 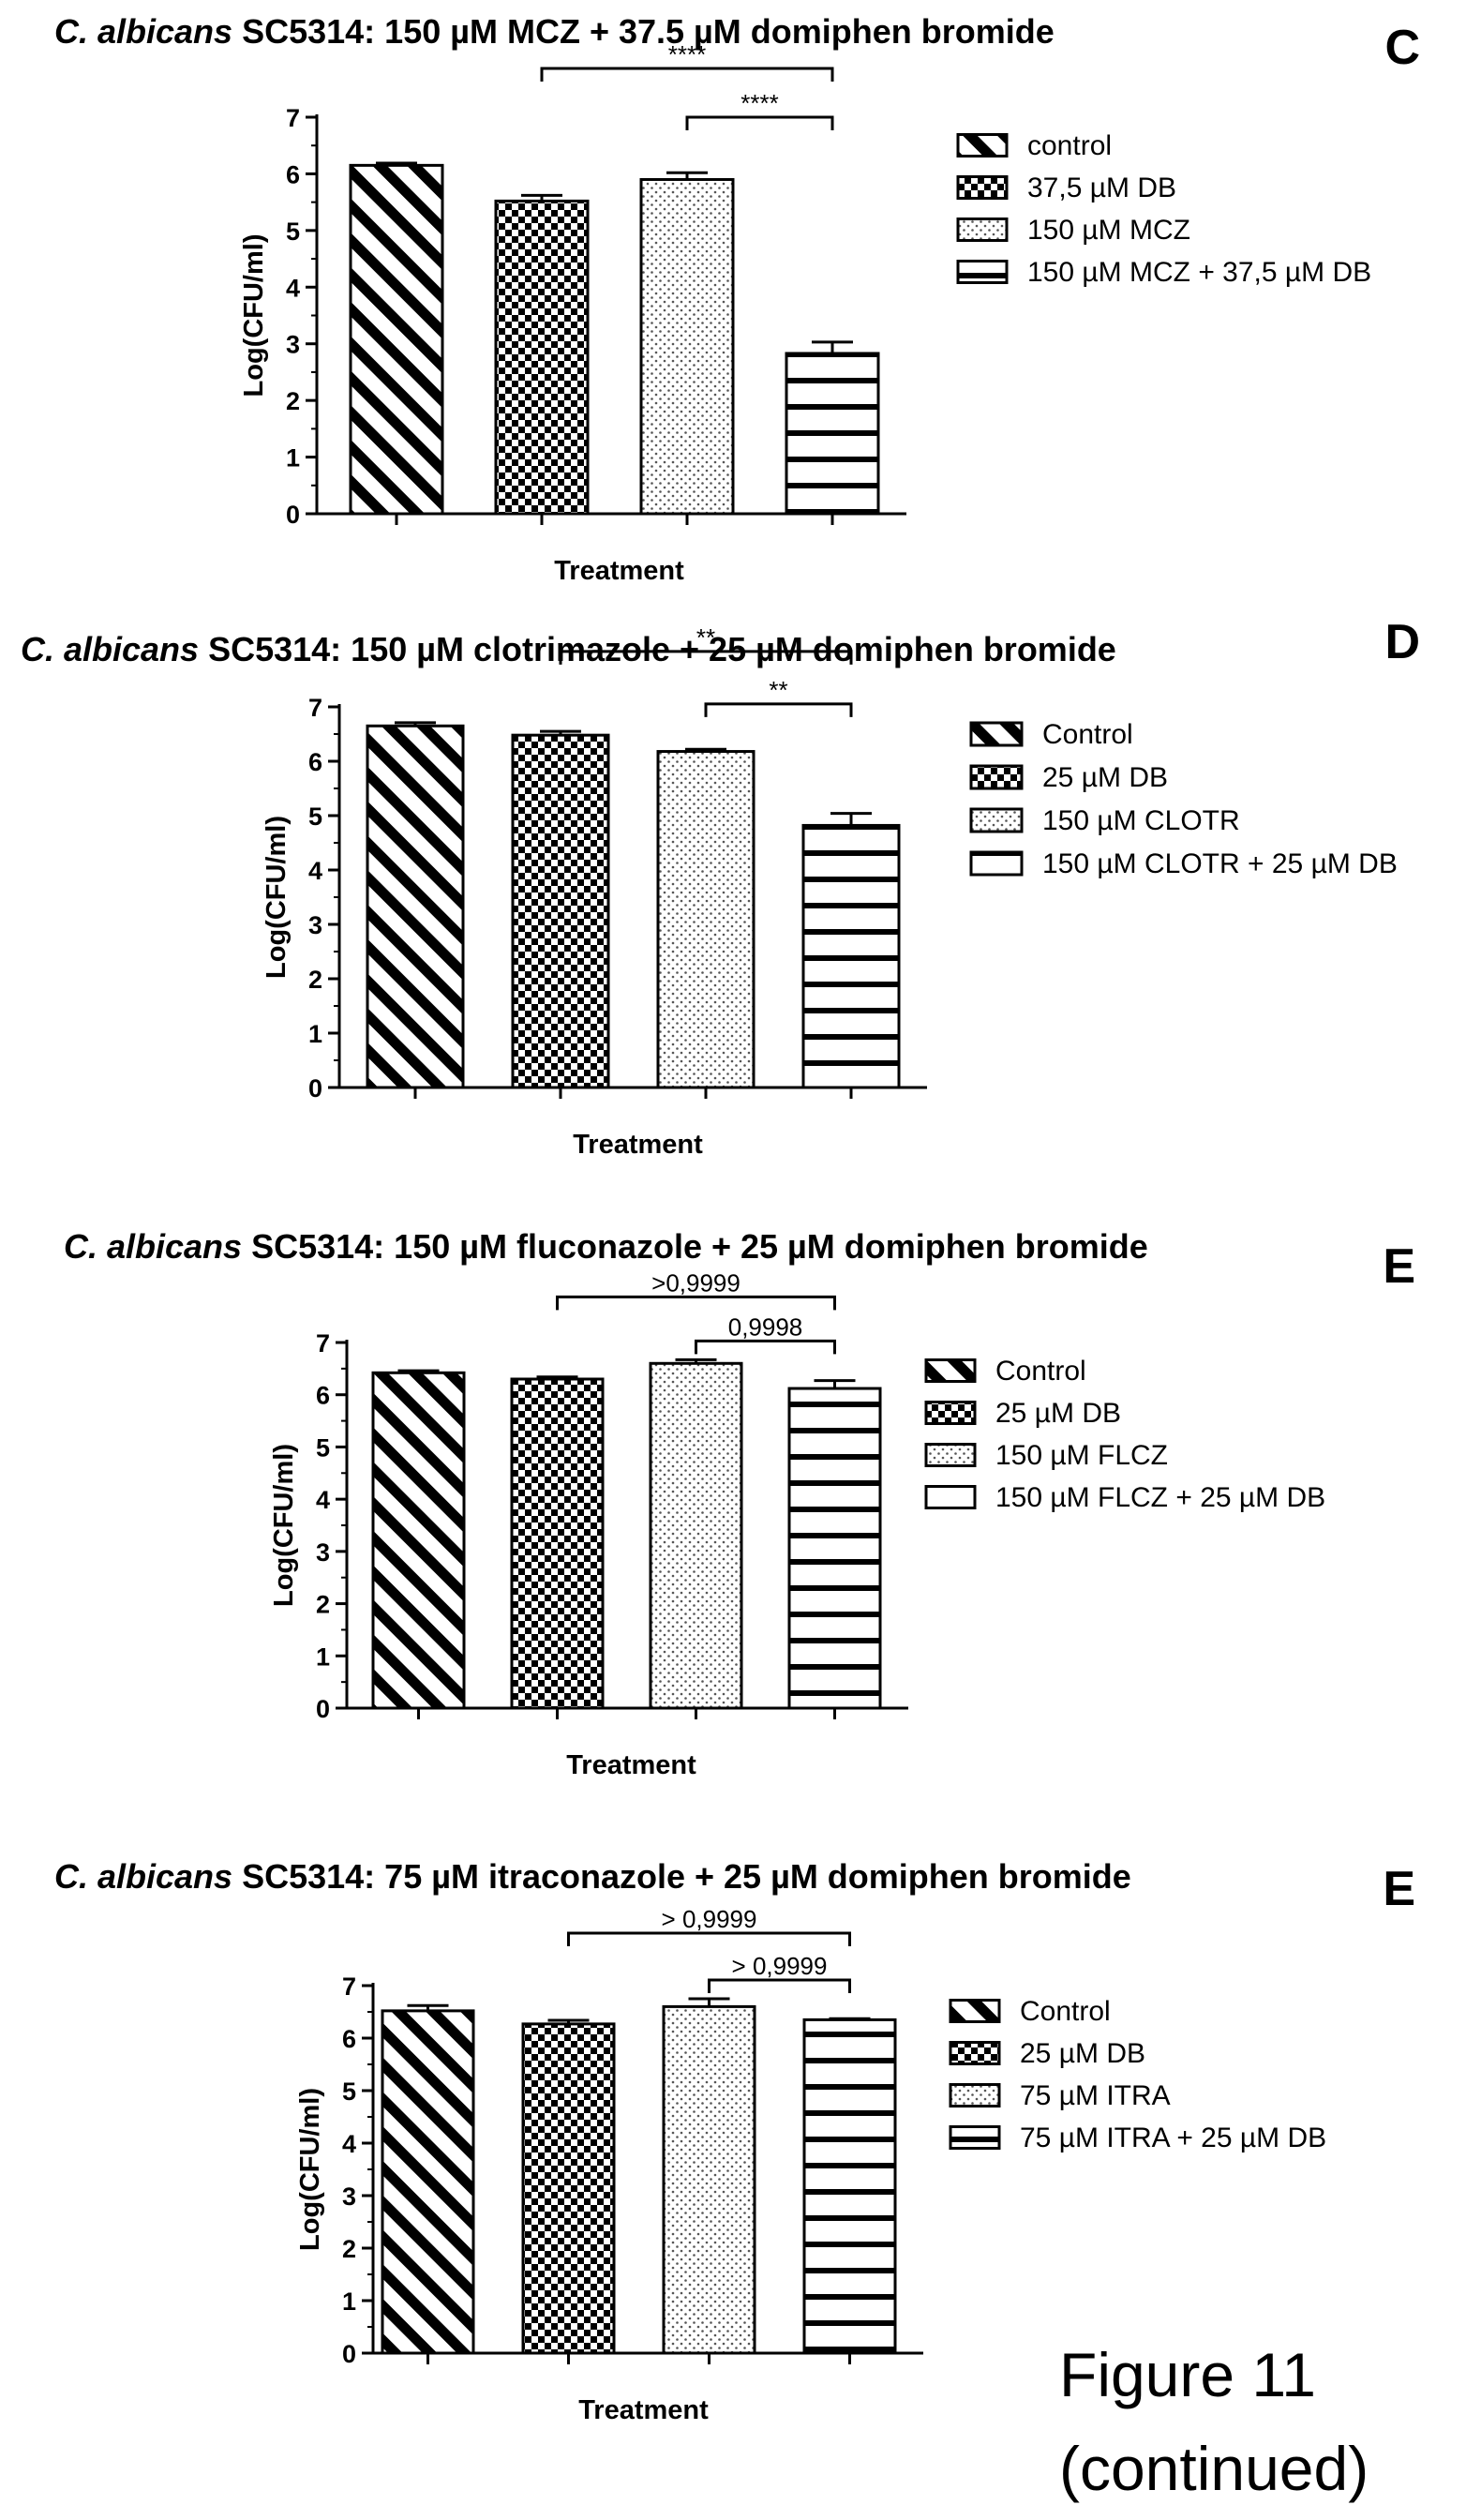 What do you see at coordinates (1214, 2468) in the screenshot?
I see `figure-caption-continued: (continued)` at bounding box center [1214, 2468].